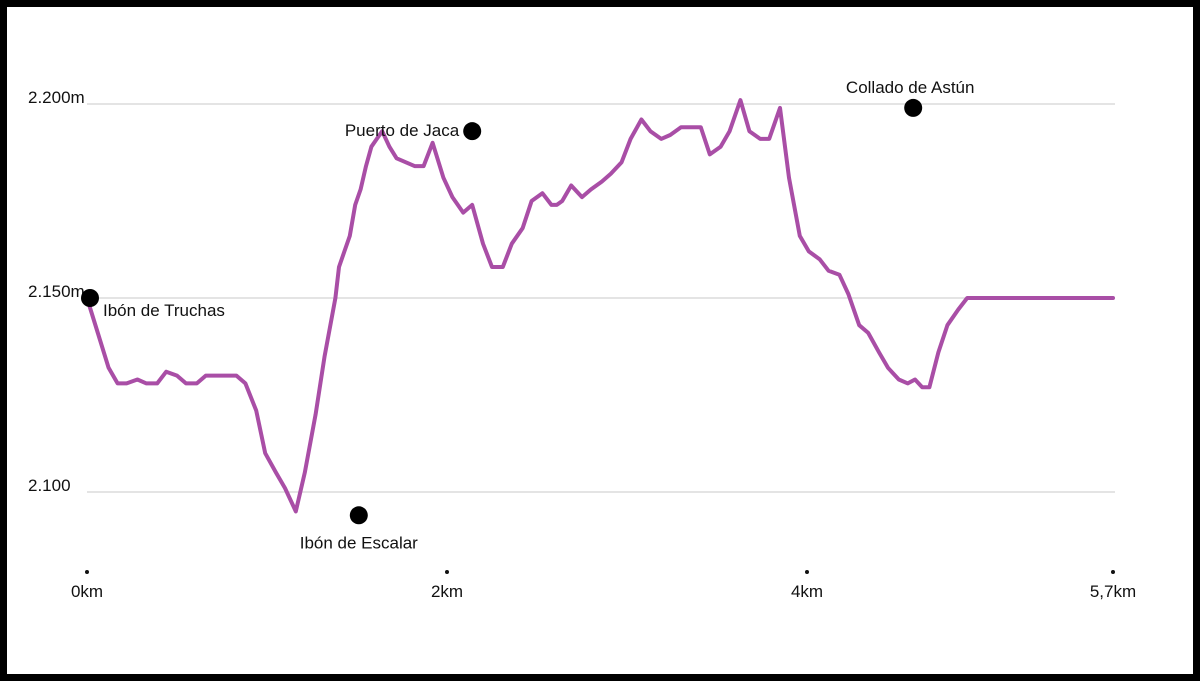  I want to click on waypoint-label: Collado de Astún, so click(910, 87).